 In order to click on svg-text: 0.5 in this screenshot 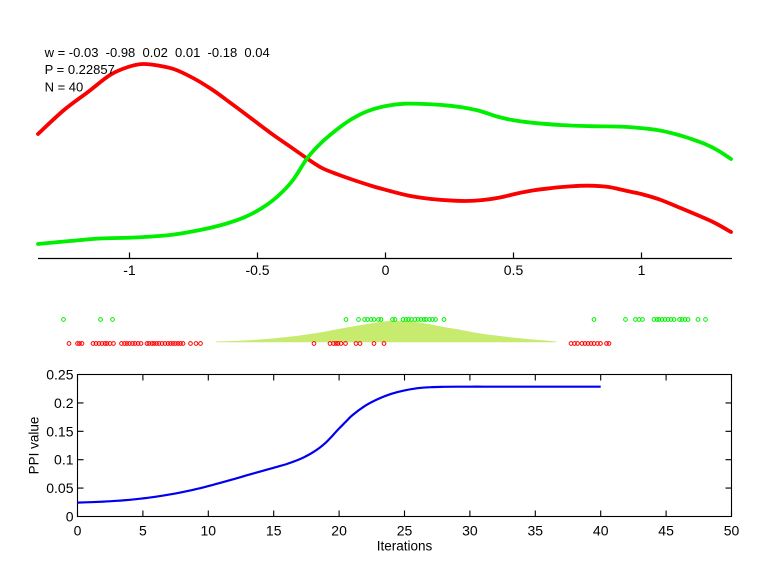, I will do `click(514, 270)`.